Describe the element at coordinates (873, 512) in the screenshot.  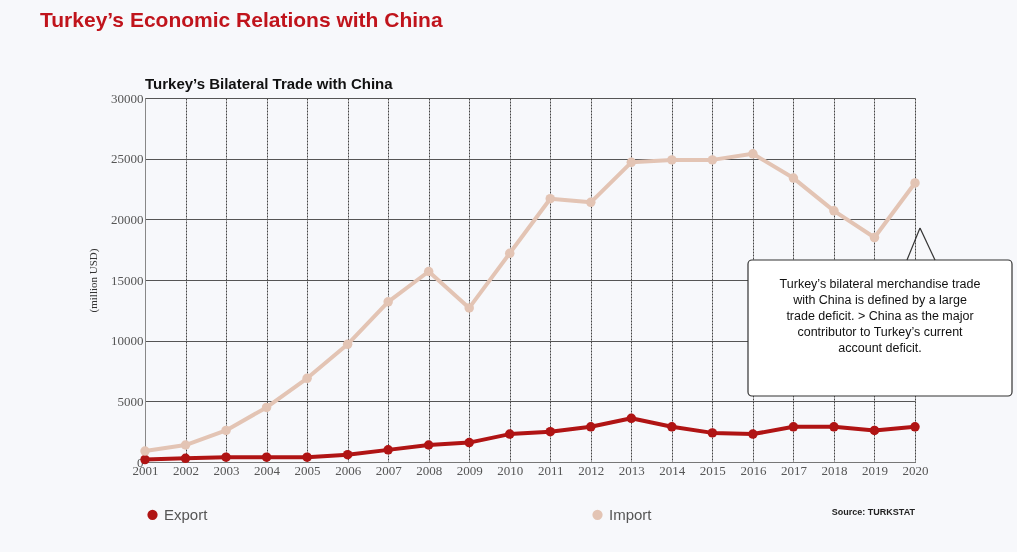
I see `source-note: Source: TURKSTAT` at that location.